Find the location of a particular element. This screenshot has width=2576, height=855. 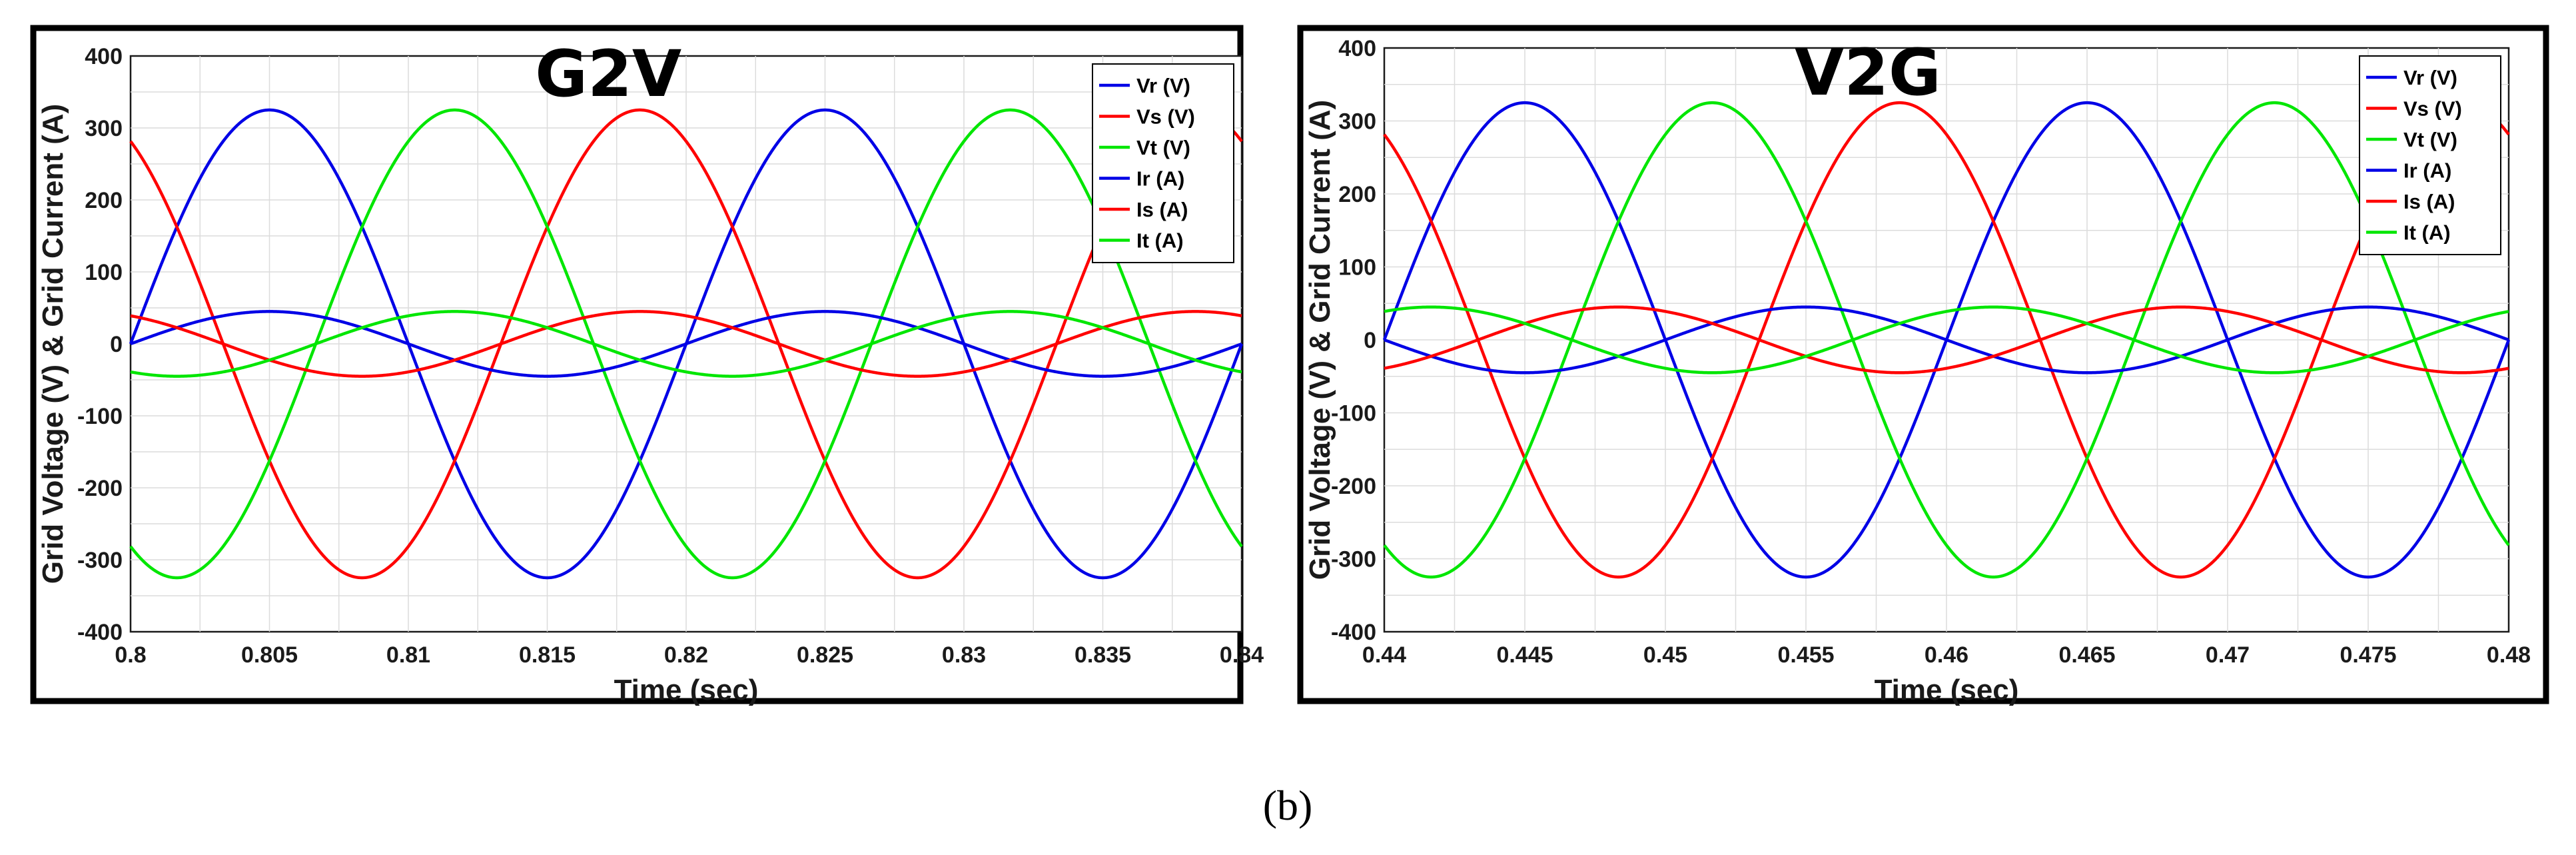

x-tick-label: 0.48 is located at coordinates (2509, 655).